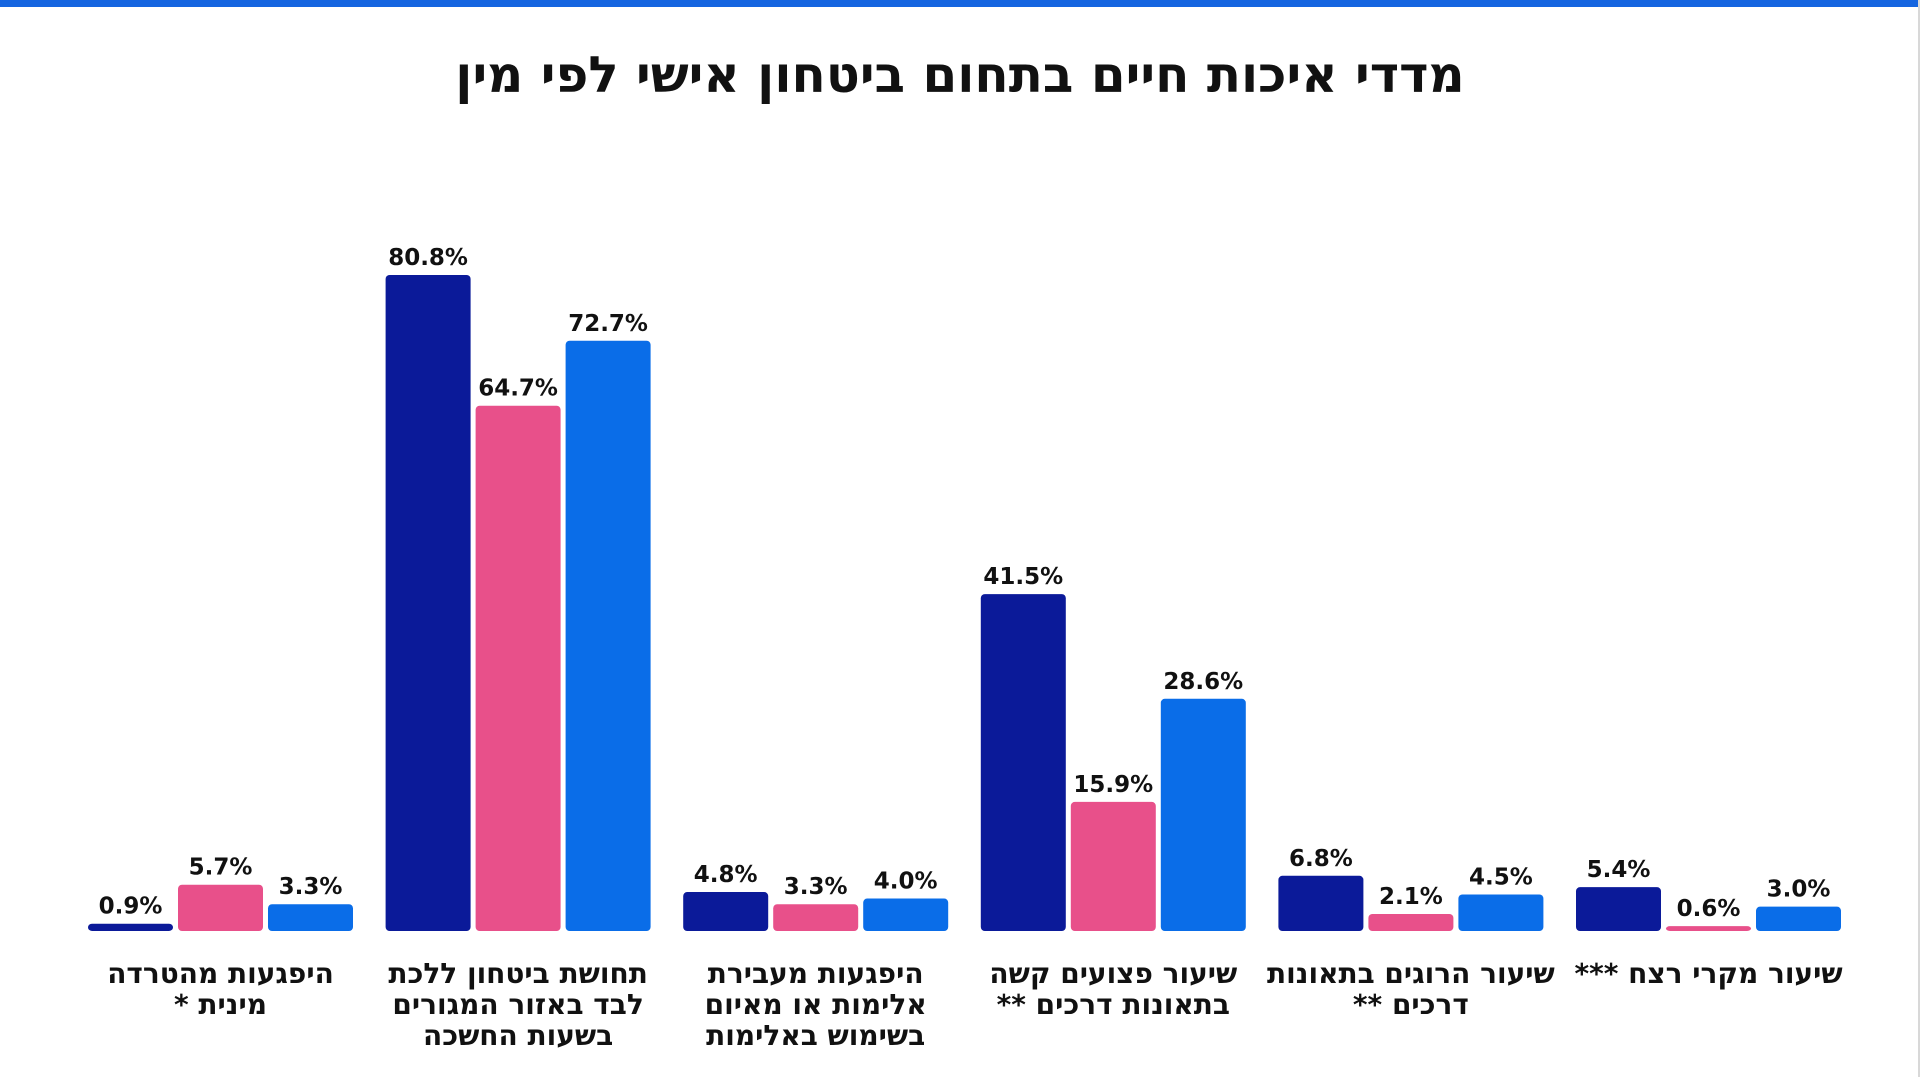  What do you see at coordinates (1023, 577) in the screenshot?
I see `data-label: 41.5%` at bounding box center [1023, 577].